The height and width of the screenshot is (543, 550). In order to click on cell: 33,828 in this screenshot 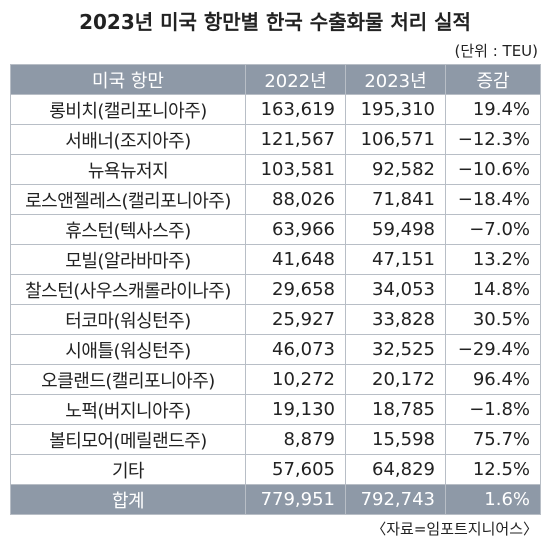, I will do `click(395, 319)`.